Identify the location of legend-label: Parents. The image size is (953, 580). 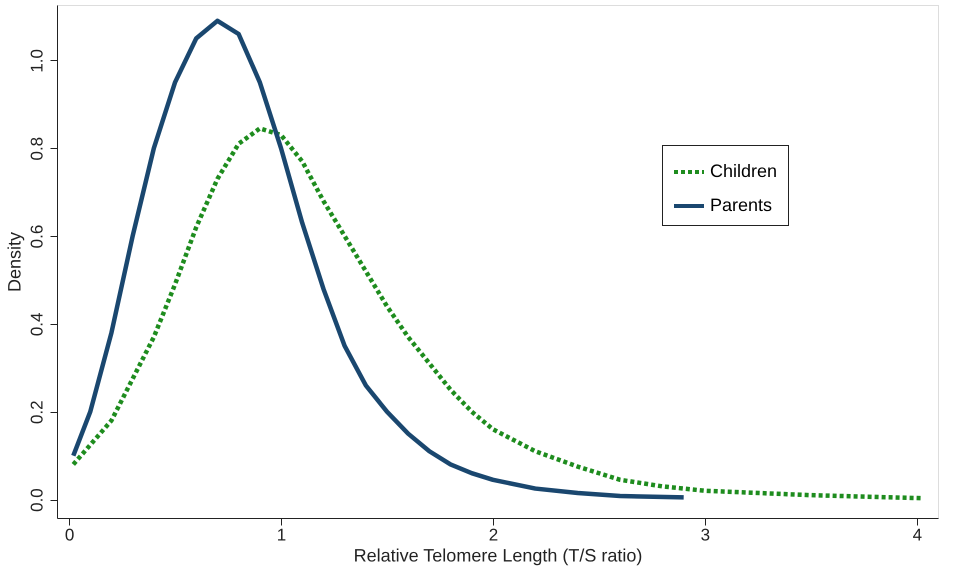
(741, 205).